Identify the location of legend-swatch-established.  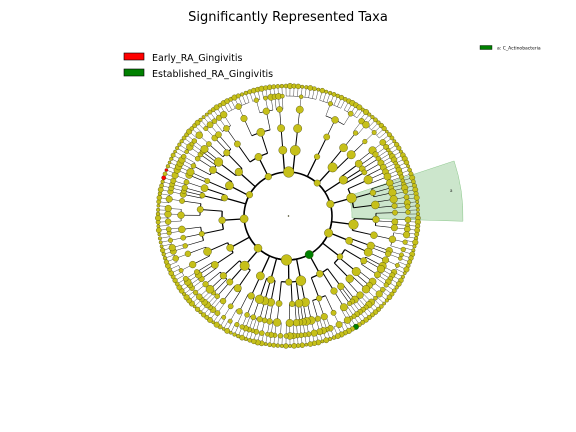
(134, 72).